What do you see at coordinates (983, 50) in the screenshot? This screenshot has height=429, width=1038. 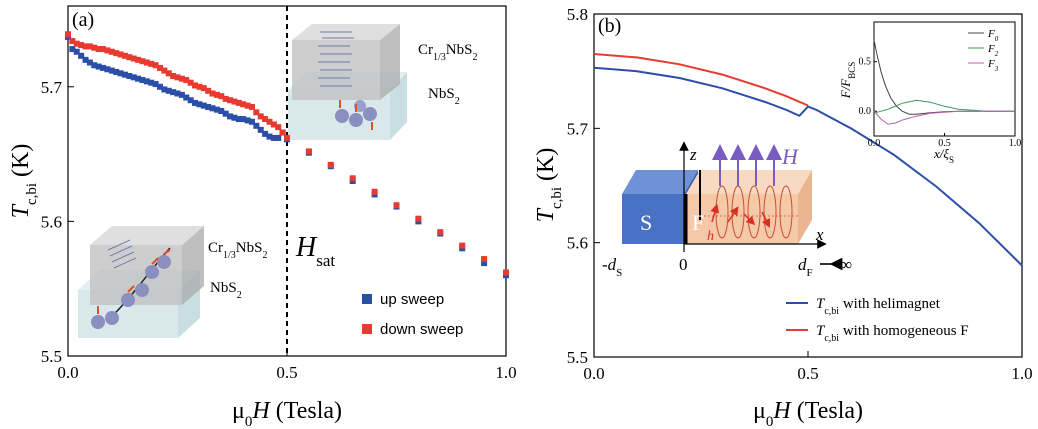 I see `inset-legend: F0 F2 F3` at bounding box center [983, 50].